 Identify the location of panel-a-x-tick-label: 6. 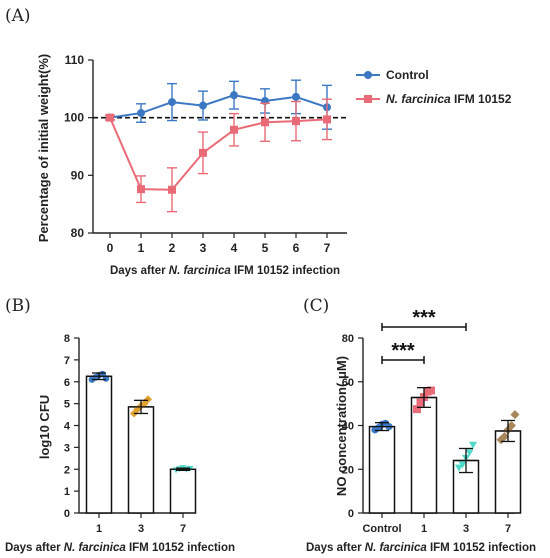
(296, 248).